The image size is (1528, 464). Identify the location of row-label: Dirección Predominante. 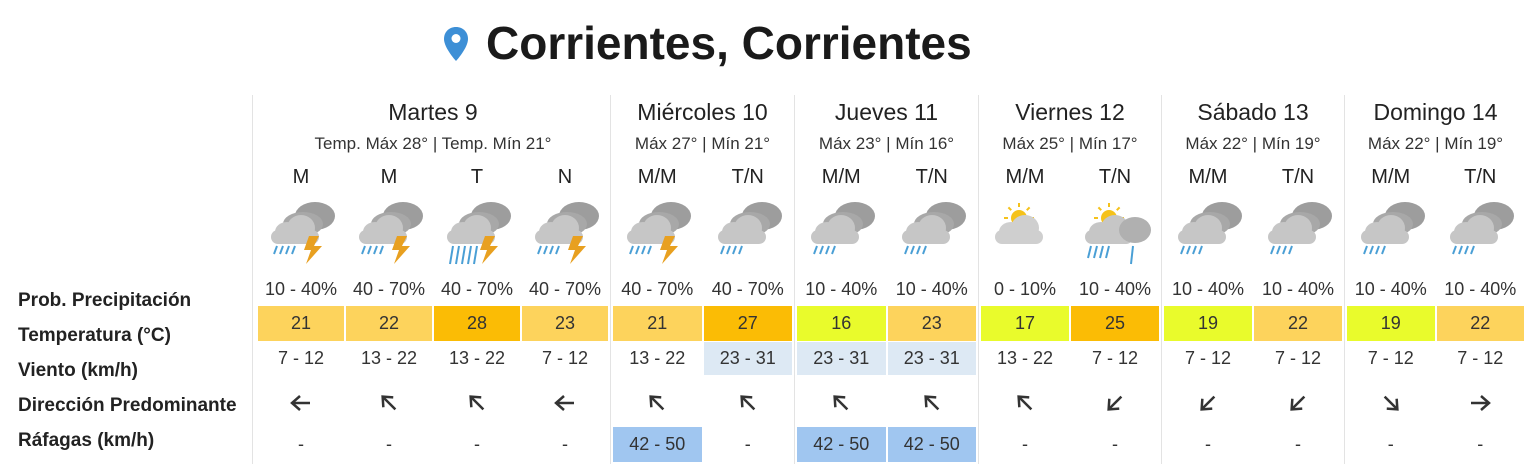
(127, 405).